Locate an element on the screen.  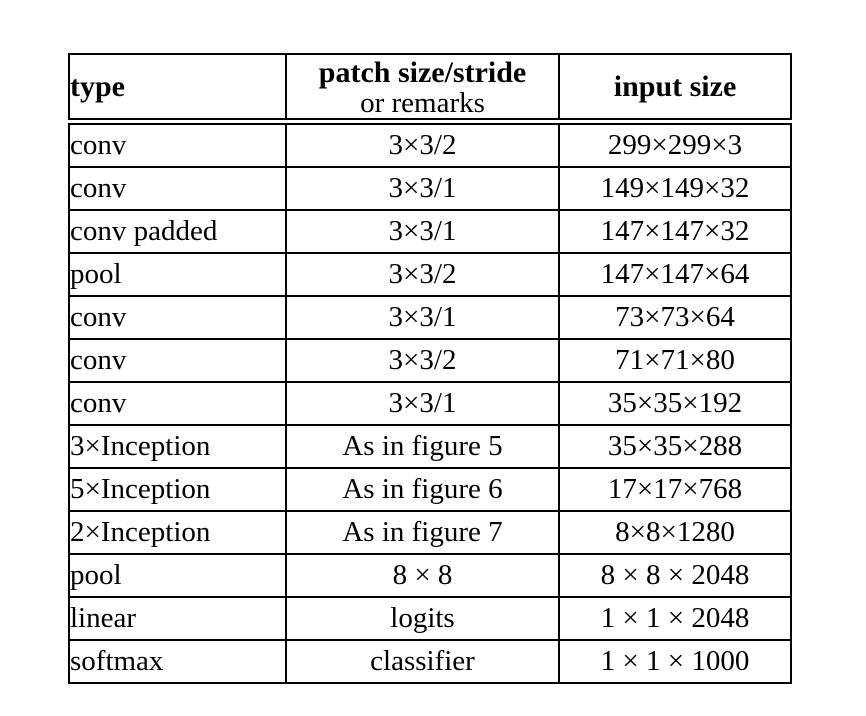
column-header-input-size: input size is located at coordinates (675, 89).